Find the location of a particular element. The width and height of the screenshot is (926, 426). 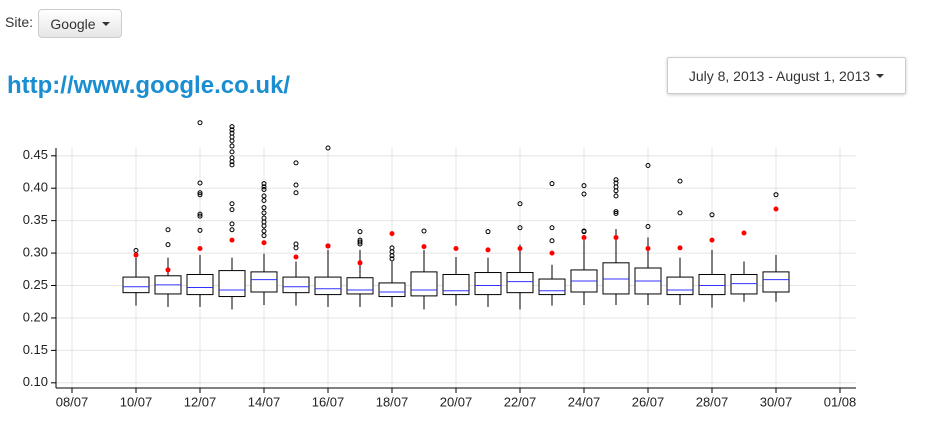

x-tick-label: 10/07 is located at coordinates (136, 401).